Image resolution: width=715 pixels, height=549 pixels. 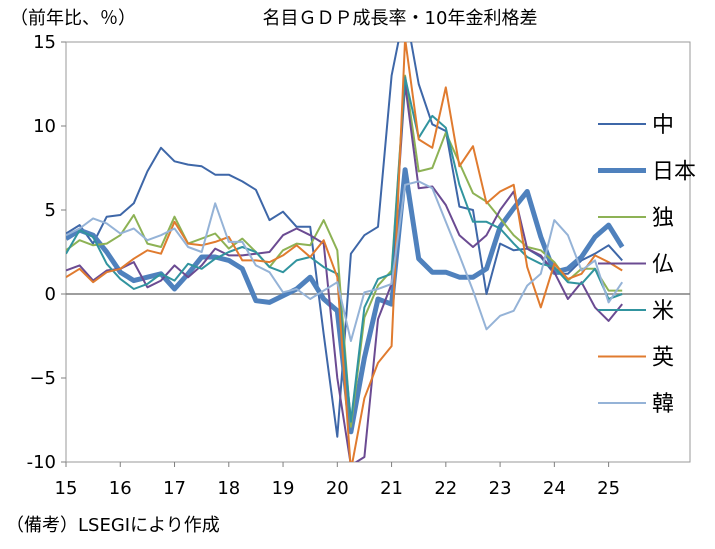 I want to click on x-tick-label: 18, so click(x=228, y=488).